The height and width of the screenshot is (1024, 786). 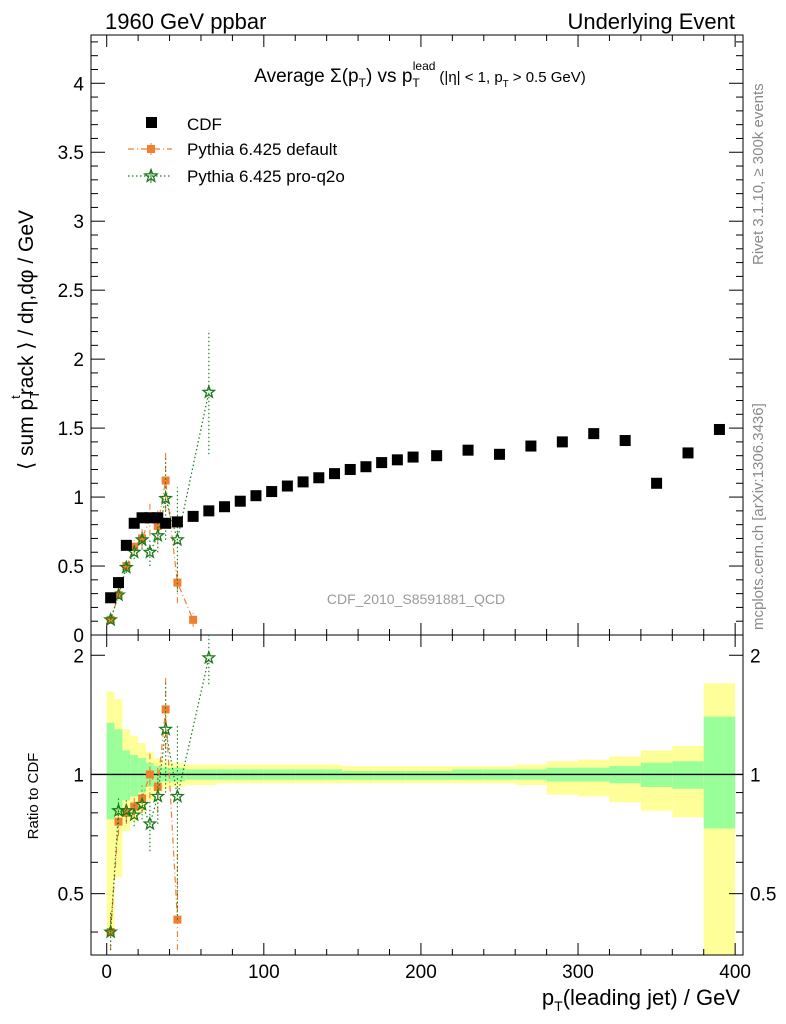 What do you see at coordinates (558, 1006) in the screenshot?
I see `xlabel-sub: T` at bounding box center [558, 1006].